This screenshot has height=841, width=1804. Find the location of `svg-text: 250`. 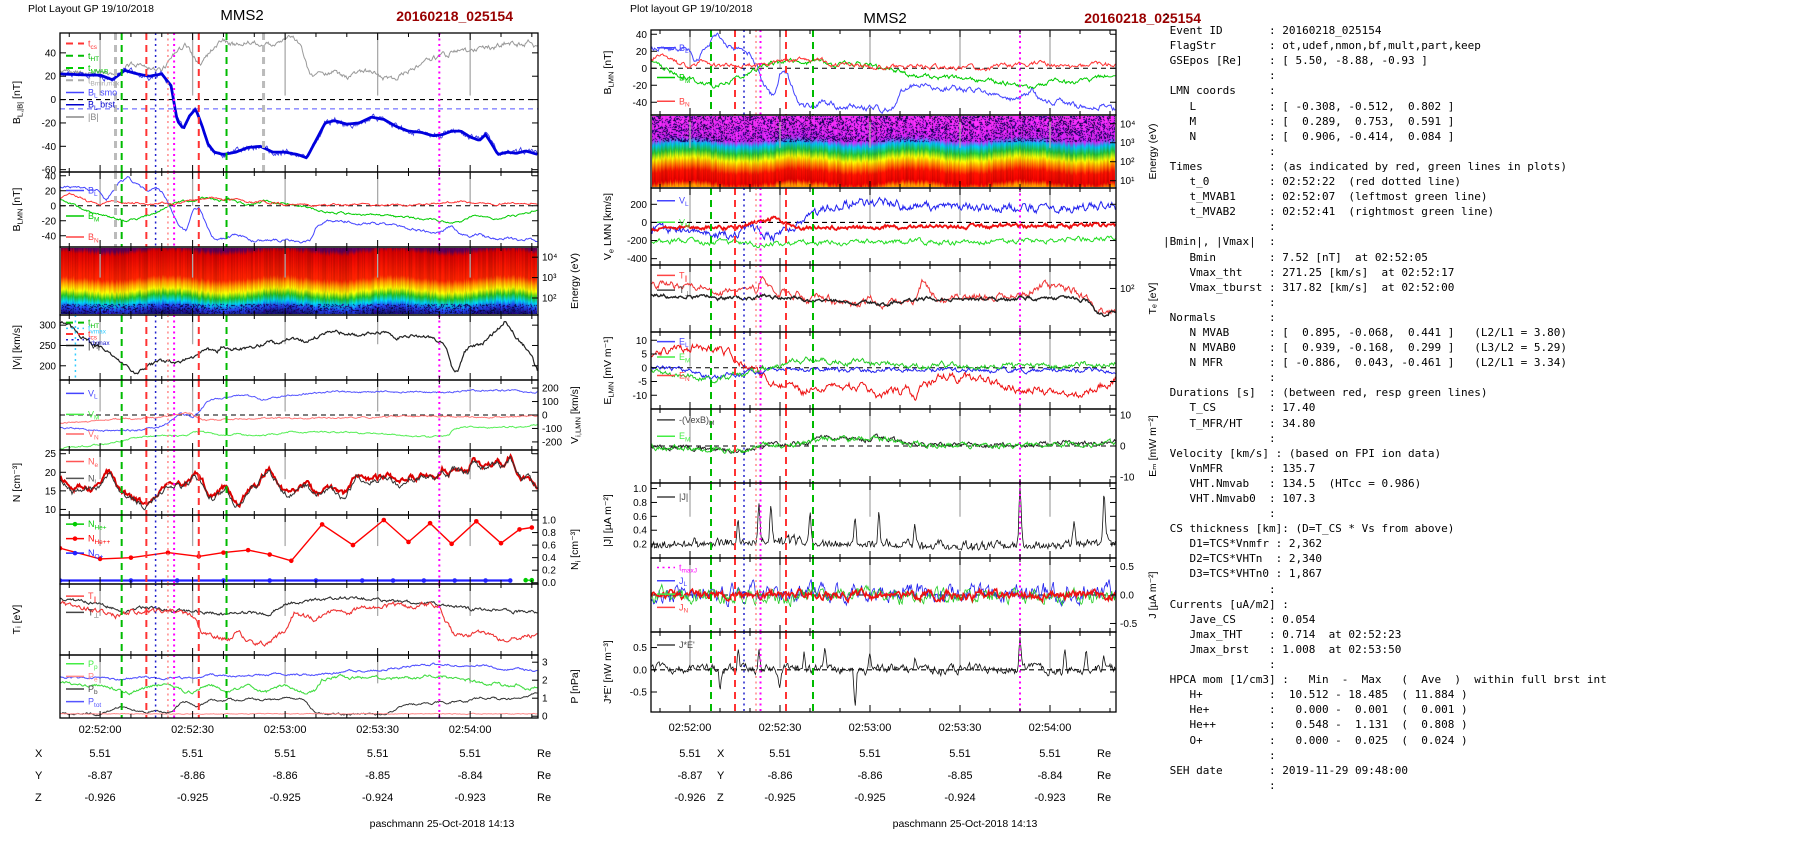

svg-text: 250 is located at coordinates (47, 346).